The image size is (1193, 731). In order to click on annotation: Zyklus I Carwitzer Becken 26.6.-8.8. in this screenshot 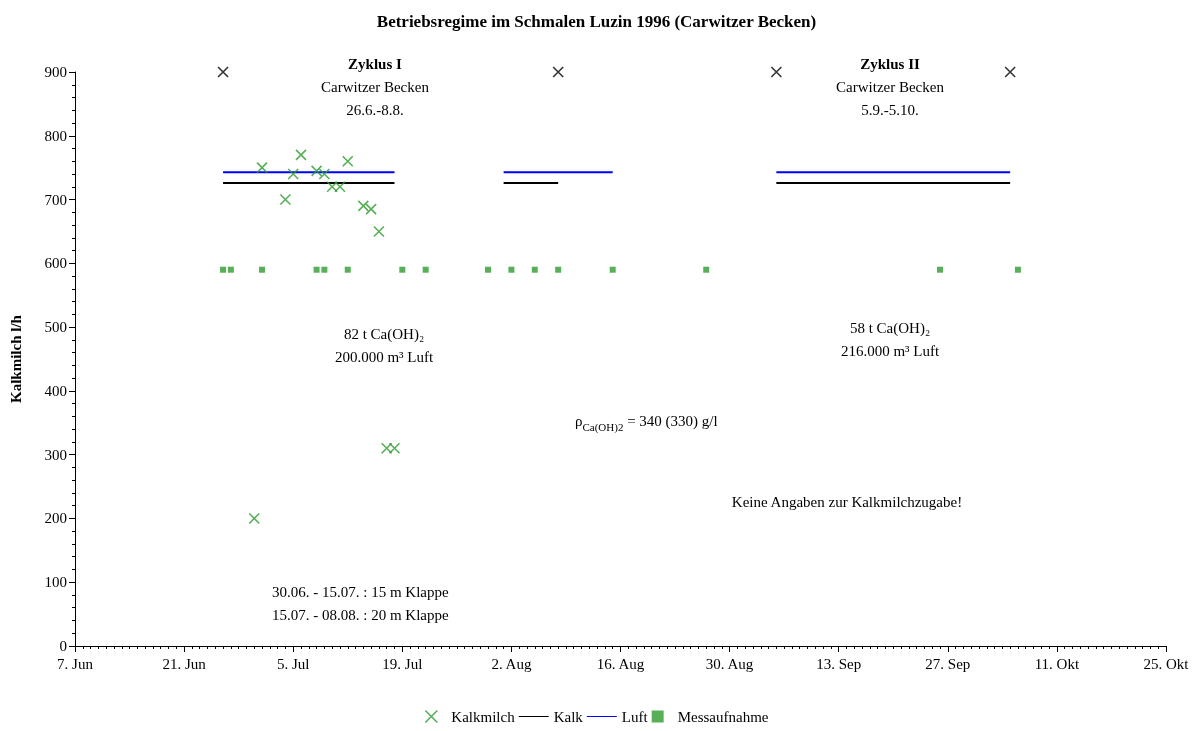, I will do `click(375, 86)`.